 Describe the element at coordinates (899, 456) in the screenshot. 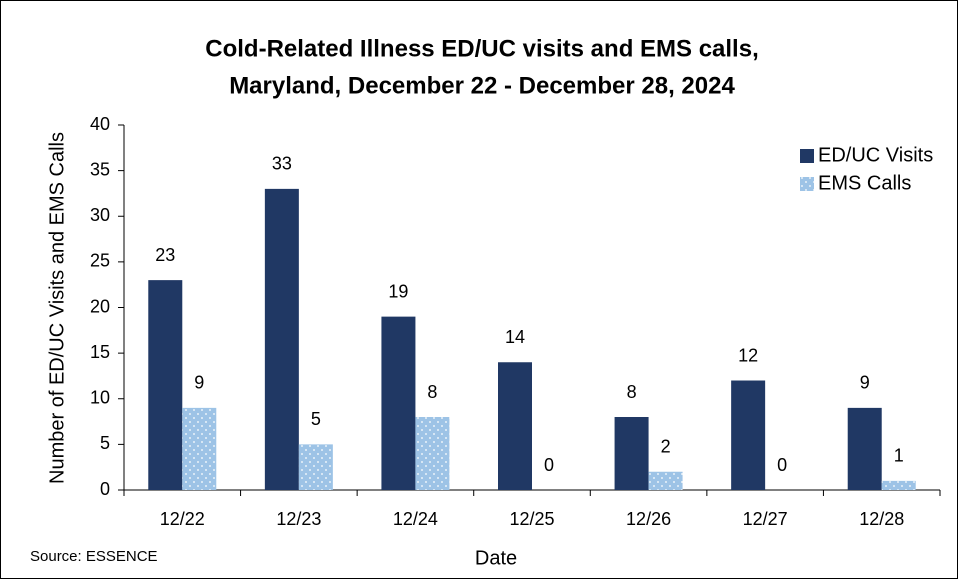

I see `data-label: 1` at that location.